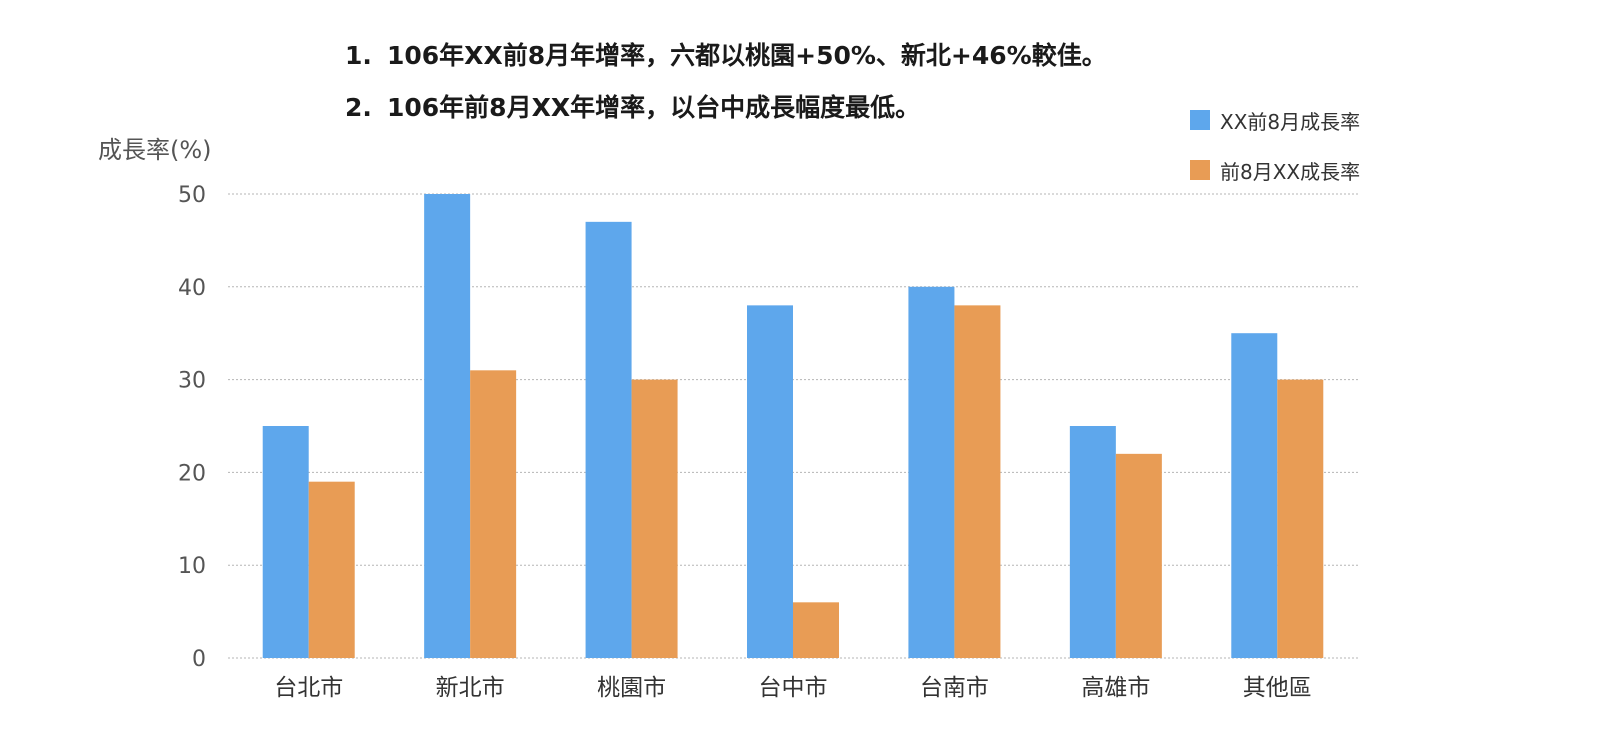 The width and height of the screenshot is (1600, 742). I want to click on chart-legend: XX前8月成長率 前8月XX成長率, so click(1275, 156).